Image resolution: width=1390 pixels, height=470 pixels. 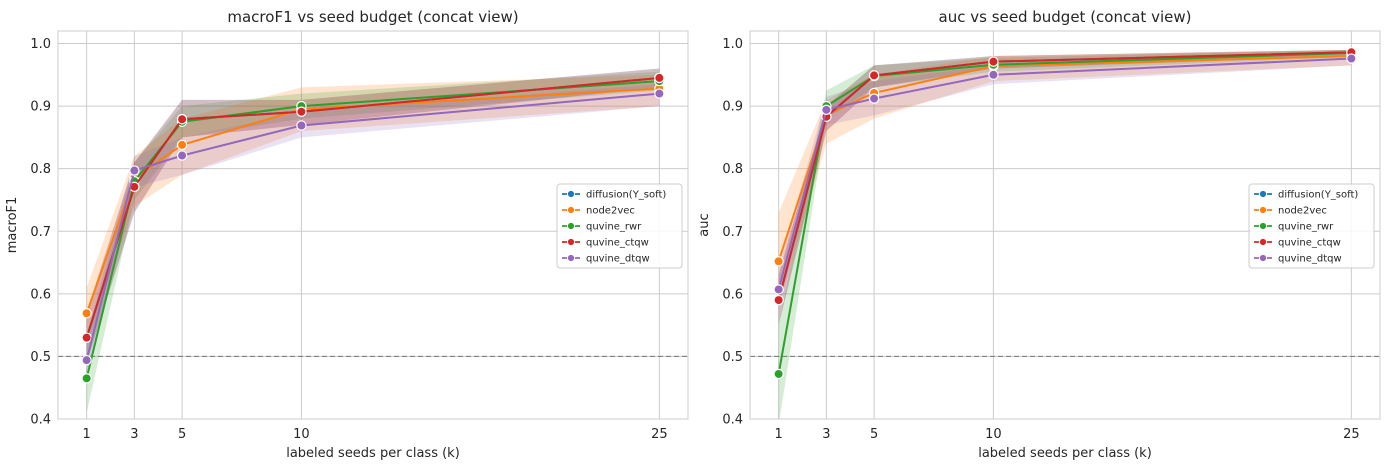 What do you see at coordinates (372, 17) in the screenshot?
I see `chart-title: macroF1 vs seed budget (concat view)` at bounding box center [372, 17].